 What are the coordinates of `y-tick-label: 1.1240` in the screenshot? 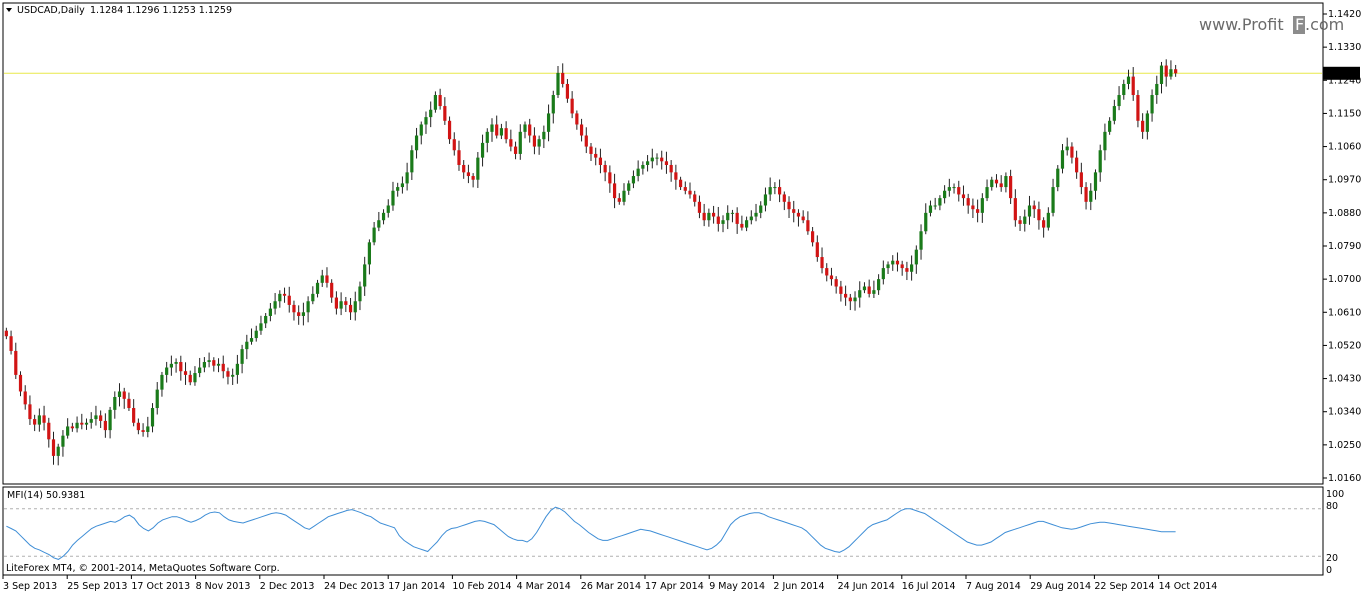 It's located at (1344, 80).